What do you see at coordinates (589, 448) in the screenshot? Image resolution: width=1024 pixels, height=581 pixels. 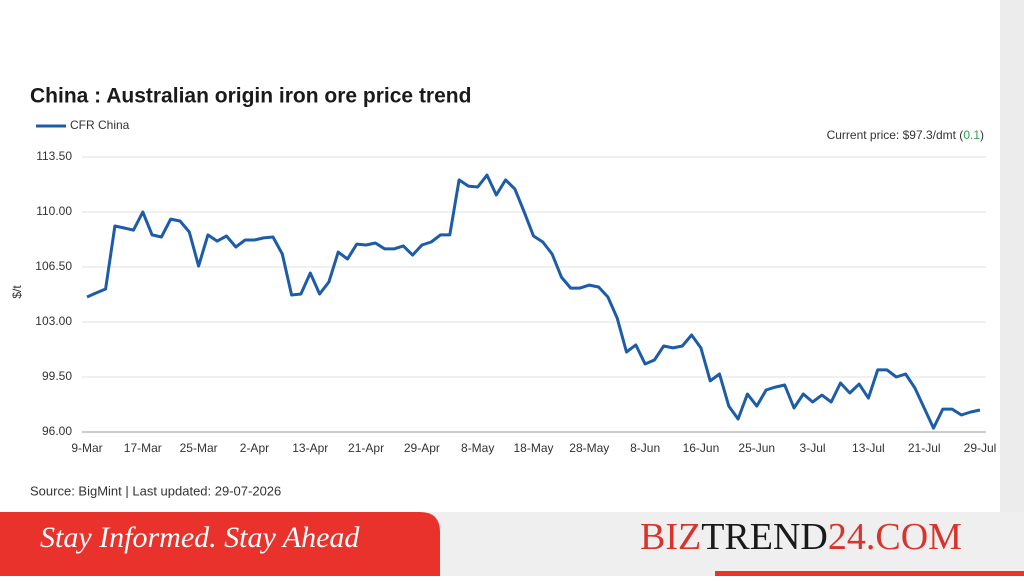 I see `x-tick-label: 28-May` at bounding box center [589, 448].